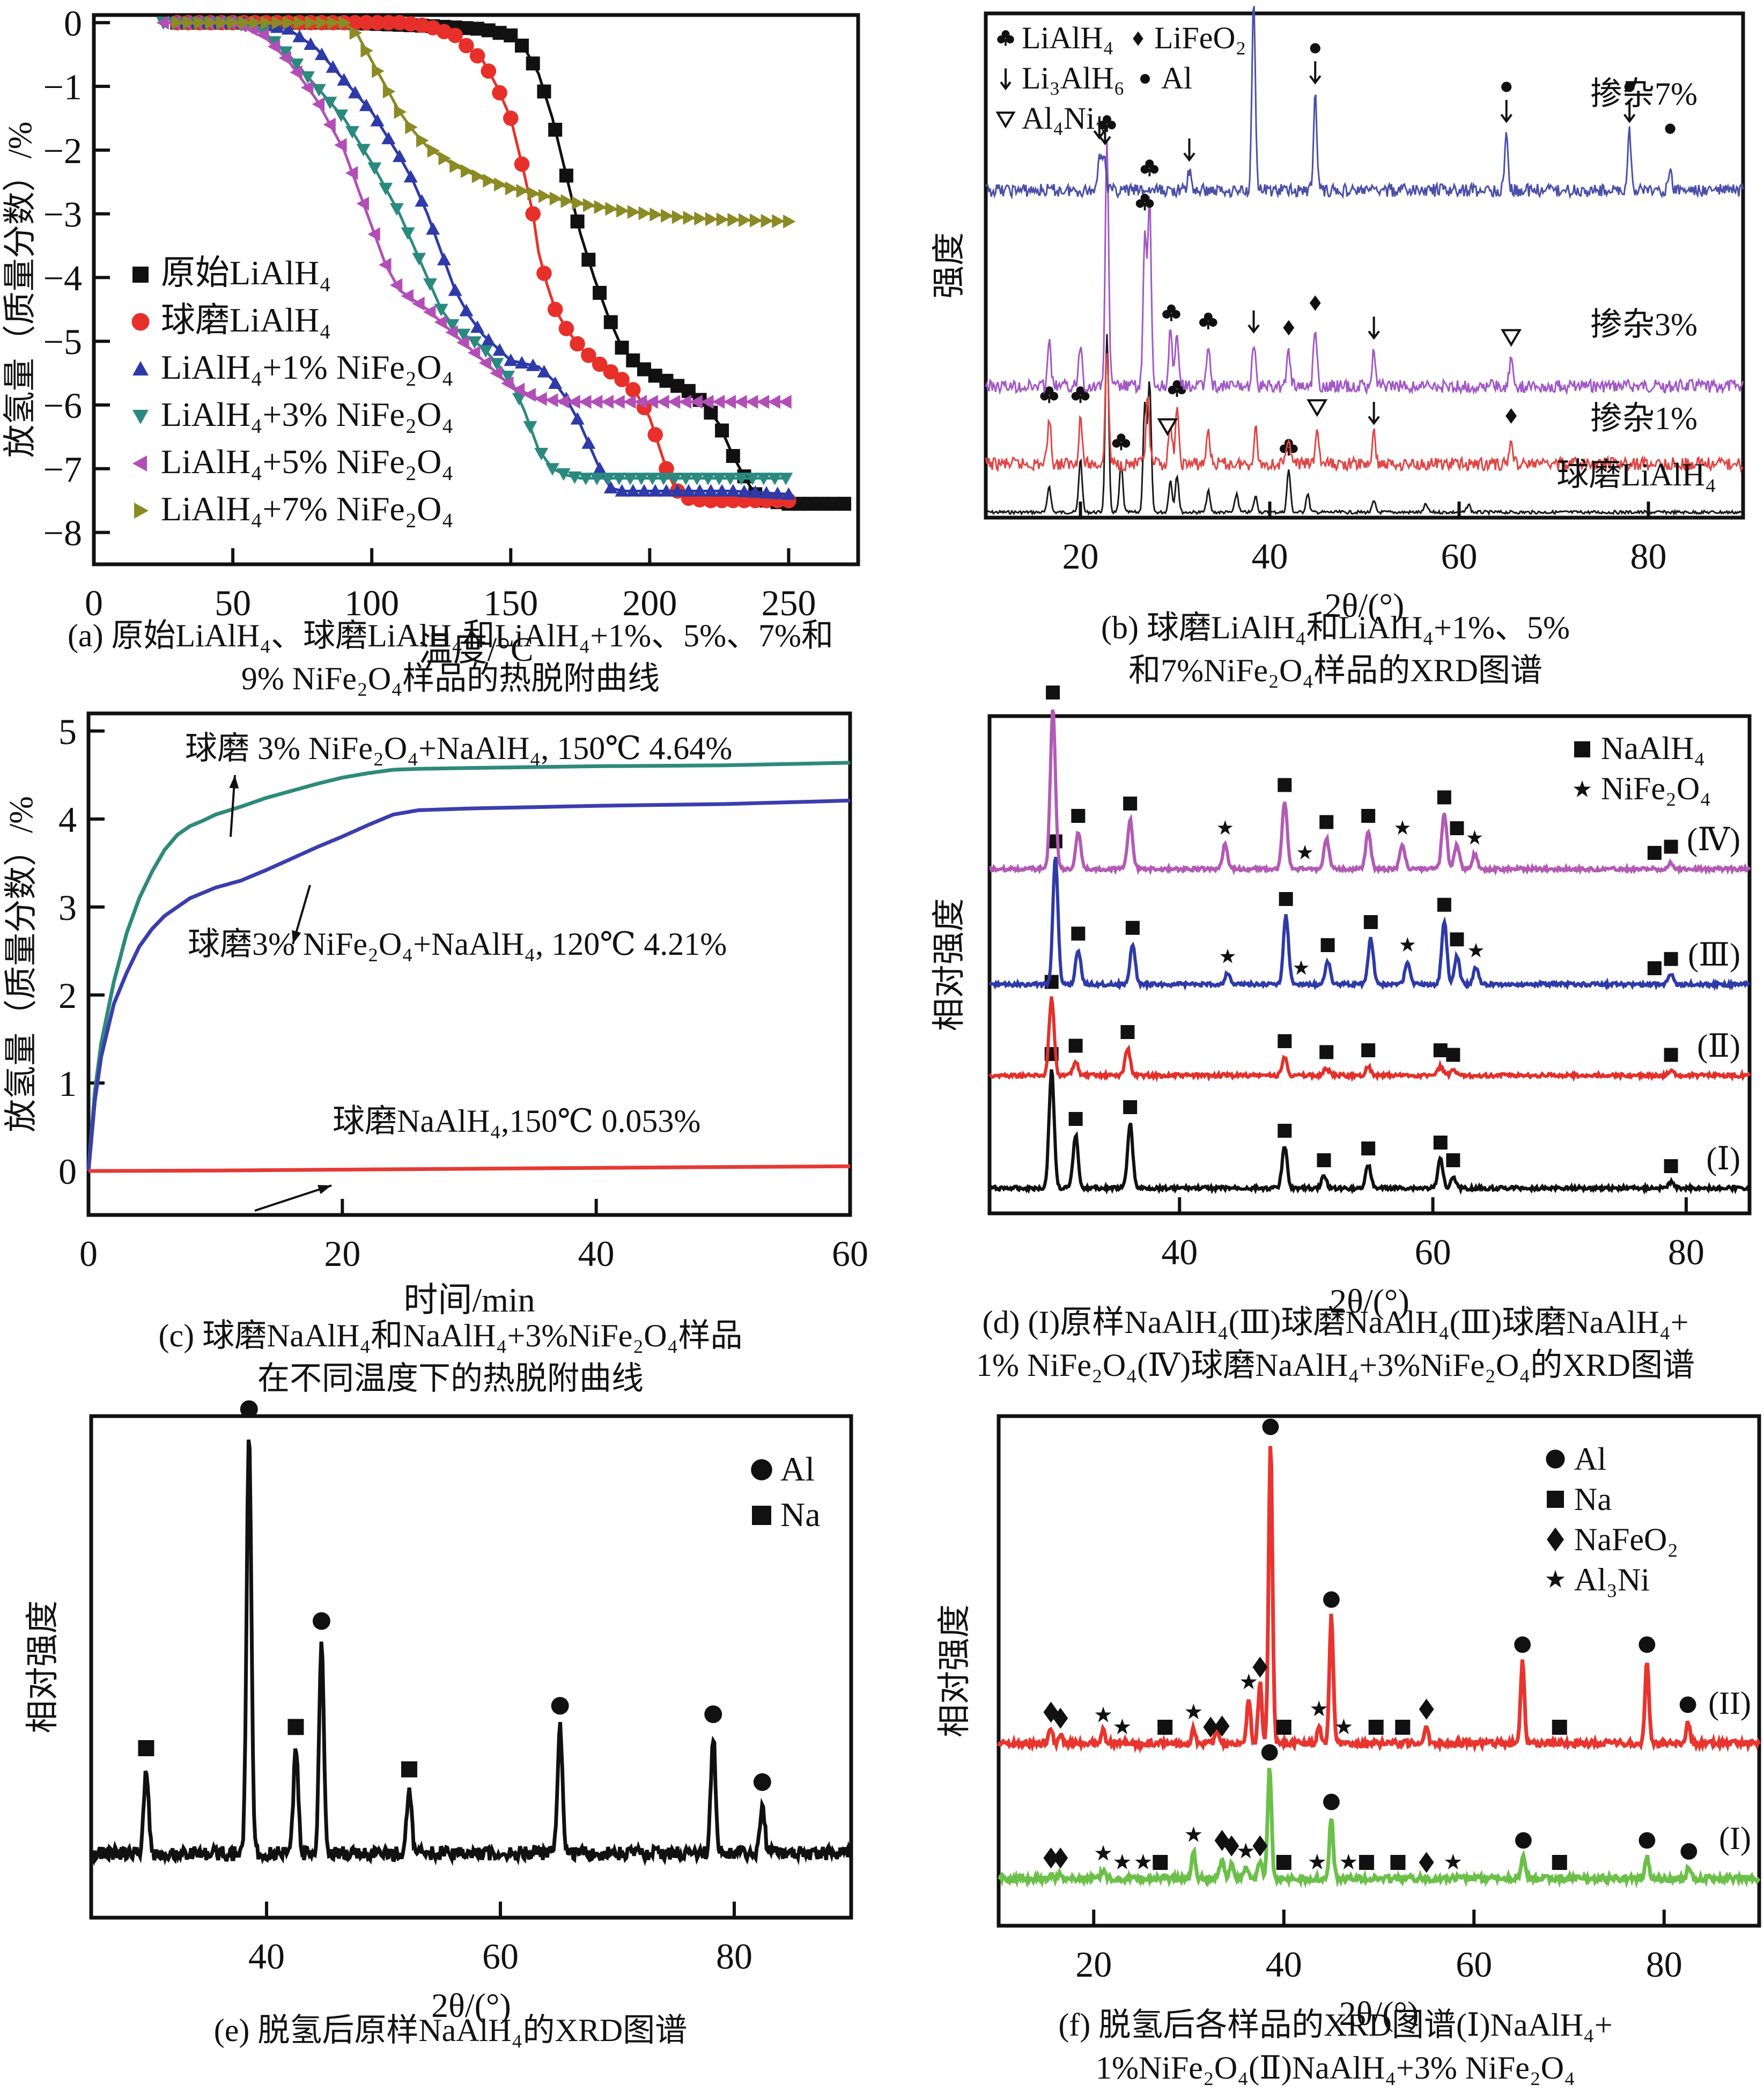  What do you see at coordinates (1348, 1723) in the screenshot?
I see `panel-f-xrd-dehydrogenated-doped: 20 40 60 80 2θ/(°) 相对强度 (I) (II) Al Na NaFeO₂ Al₃Ni` at bounding box center [1348, 1723].